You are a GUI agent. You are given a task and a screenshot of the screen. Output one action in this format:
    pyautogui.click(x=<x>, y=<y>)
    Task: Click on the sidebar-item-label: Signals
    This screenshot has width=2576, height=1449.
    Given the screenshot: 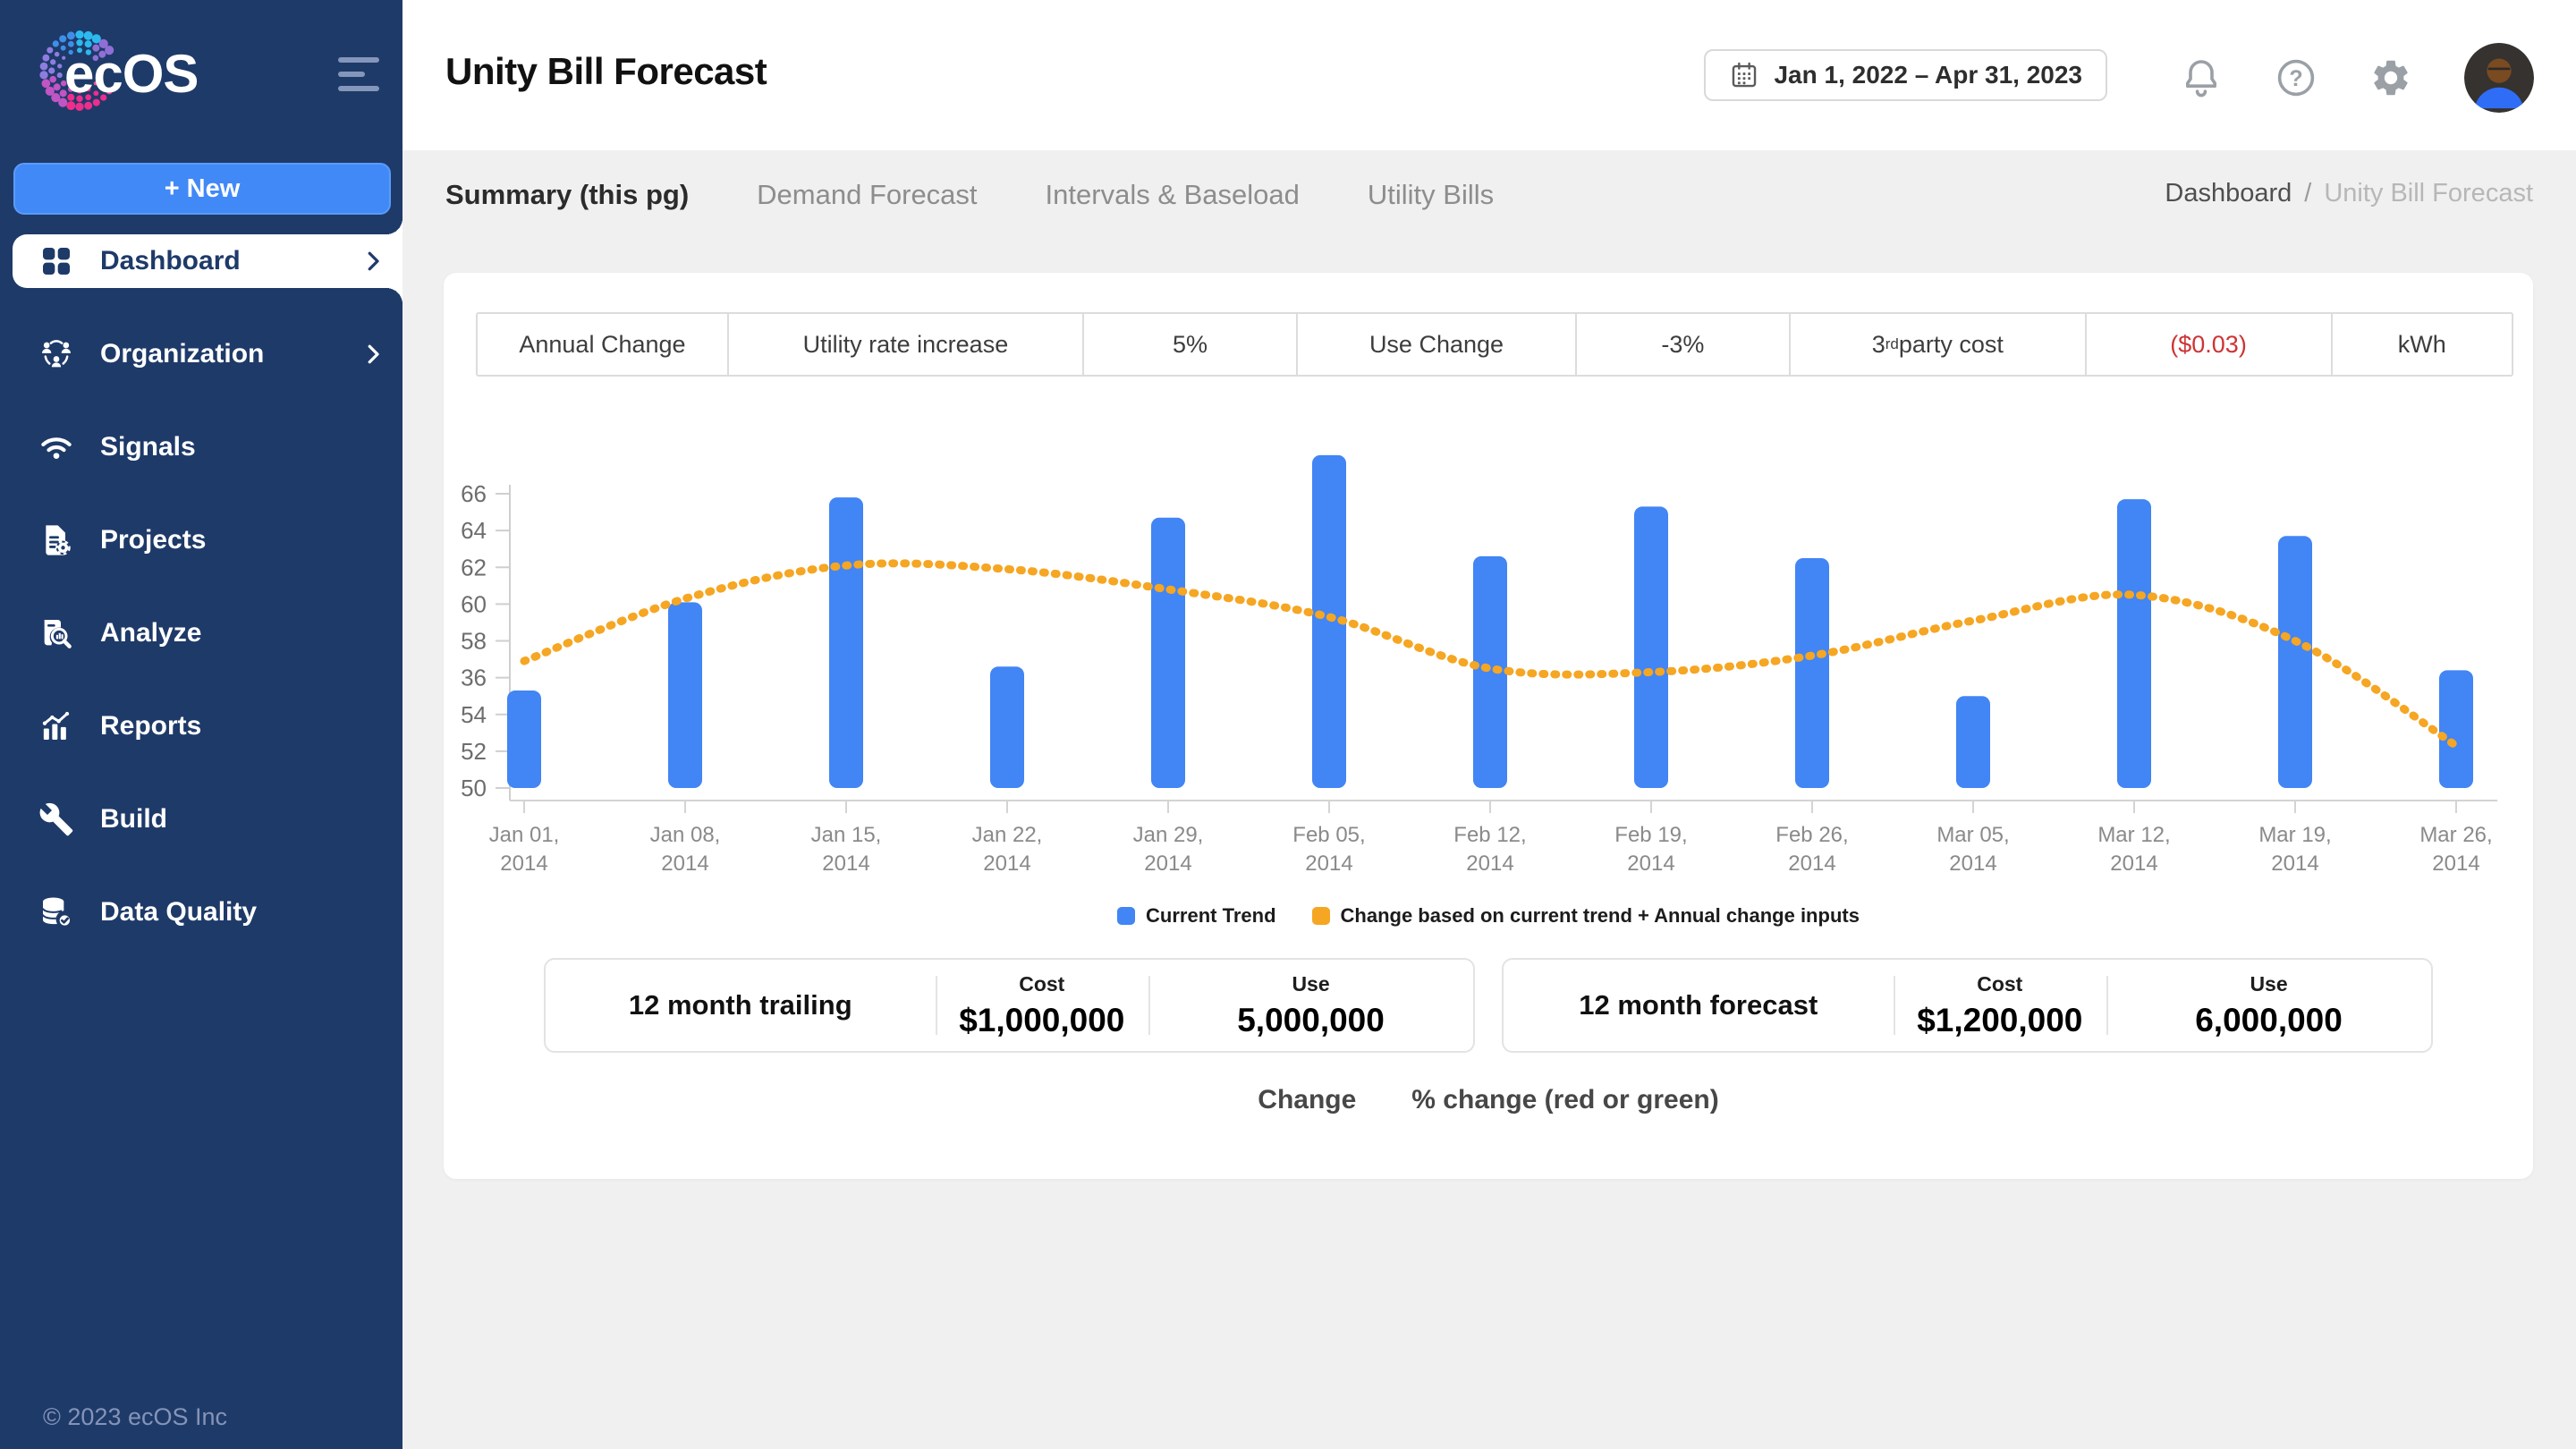 What is the action you would take?
    pyautogui.click(x=148, y=447)
    